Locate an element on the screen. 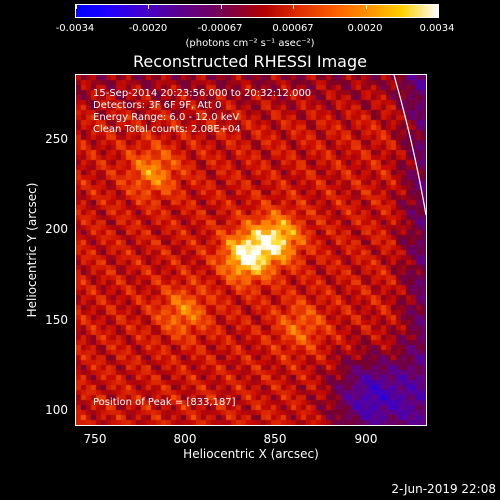 The image size is (500, 500). x-tick-label: 800 is located at coordinates (185, 439).